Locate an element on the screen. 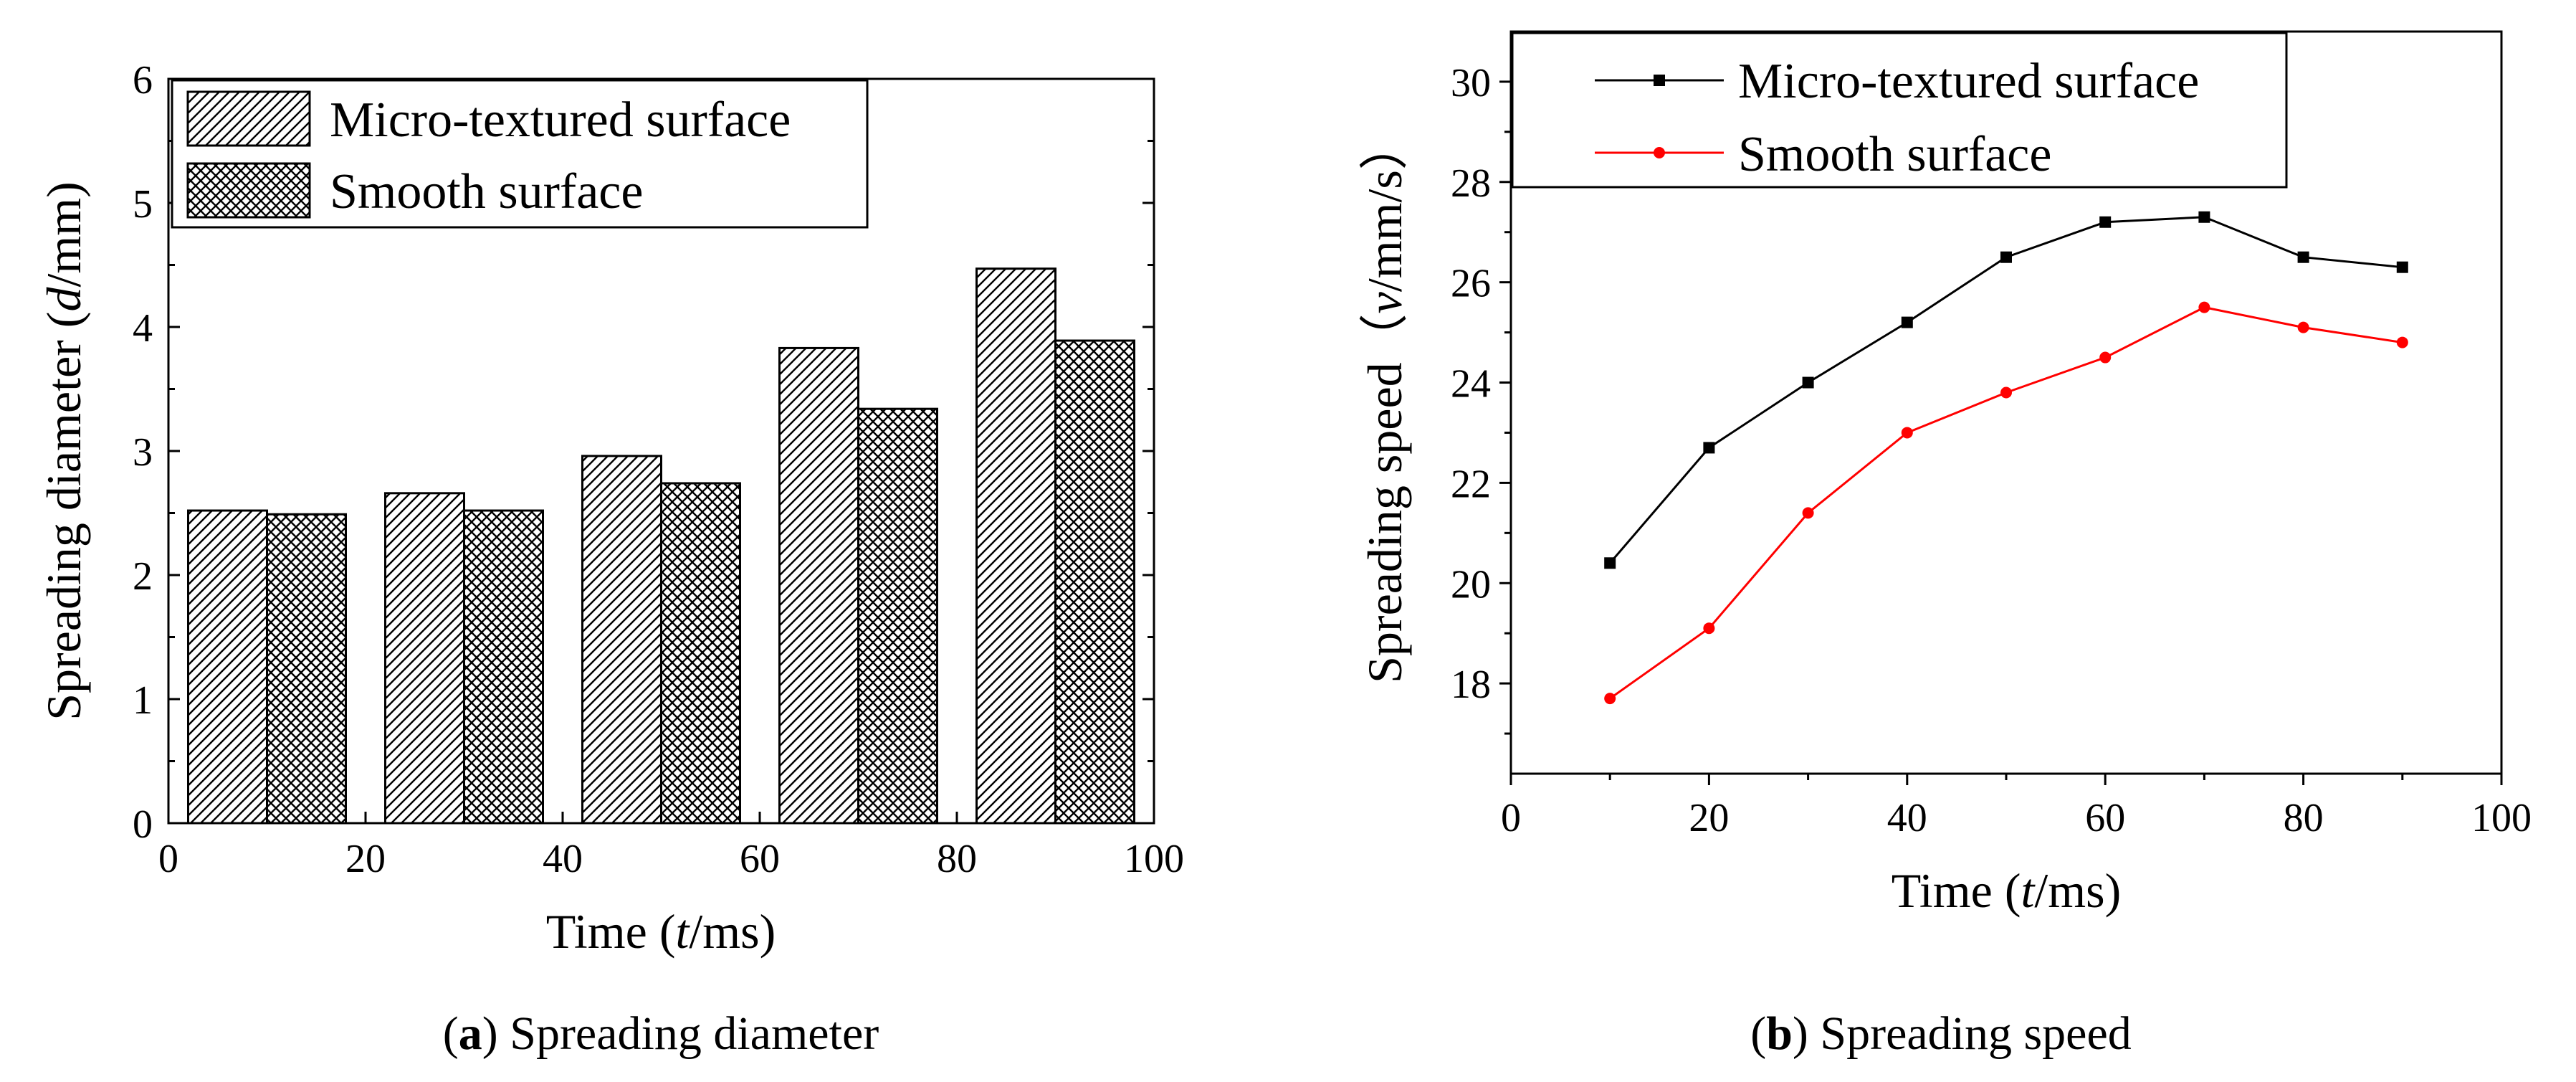 This screenshot has width=2576, height=1082. legend-swatch-micro is located at coordinates (248, 119).